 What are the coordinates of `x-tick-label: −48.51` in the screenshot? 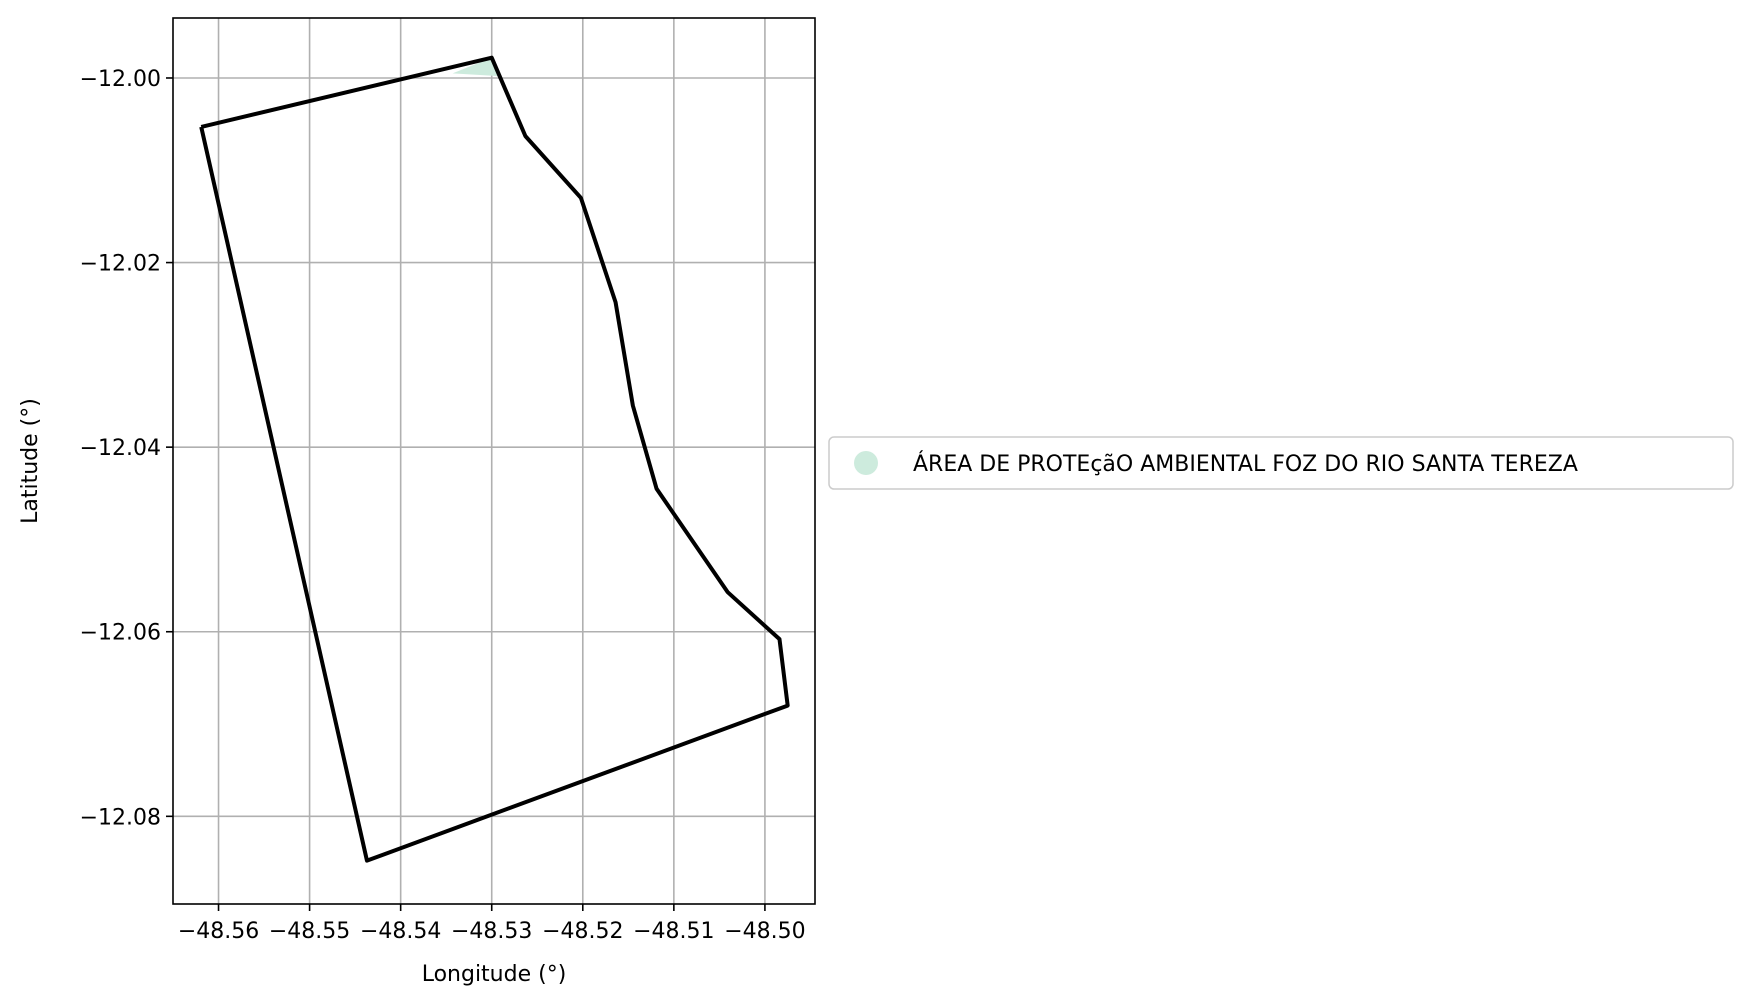 It's located at (673, 931).